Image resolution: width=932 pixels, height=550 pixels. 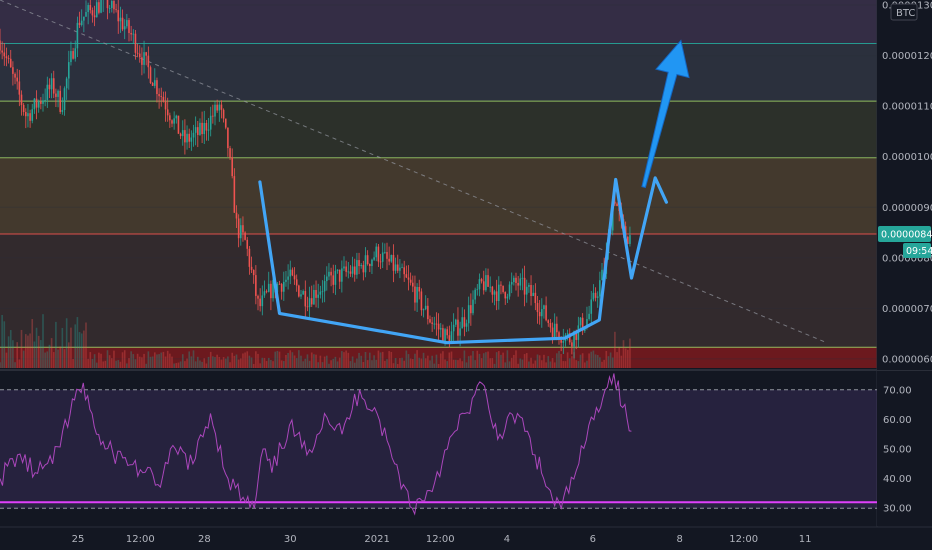 I want to click on current-price-label: 0.00000847, so click(x=906, y=235).